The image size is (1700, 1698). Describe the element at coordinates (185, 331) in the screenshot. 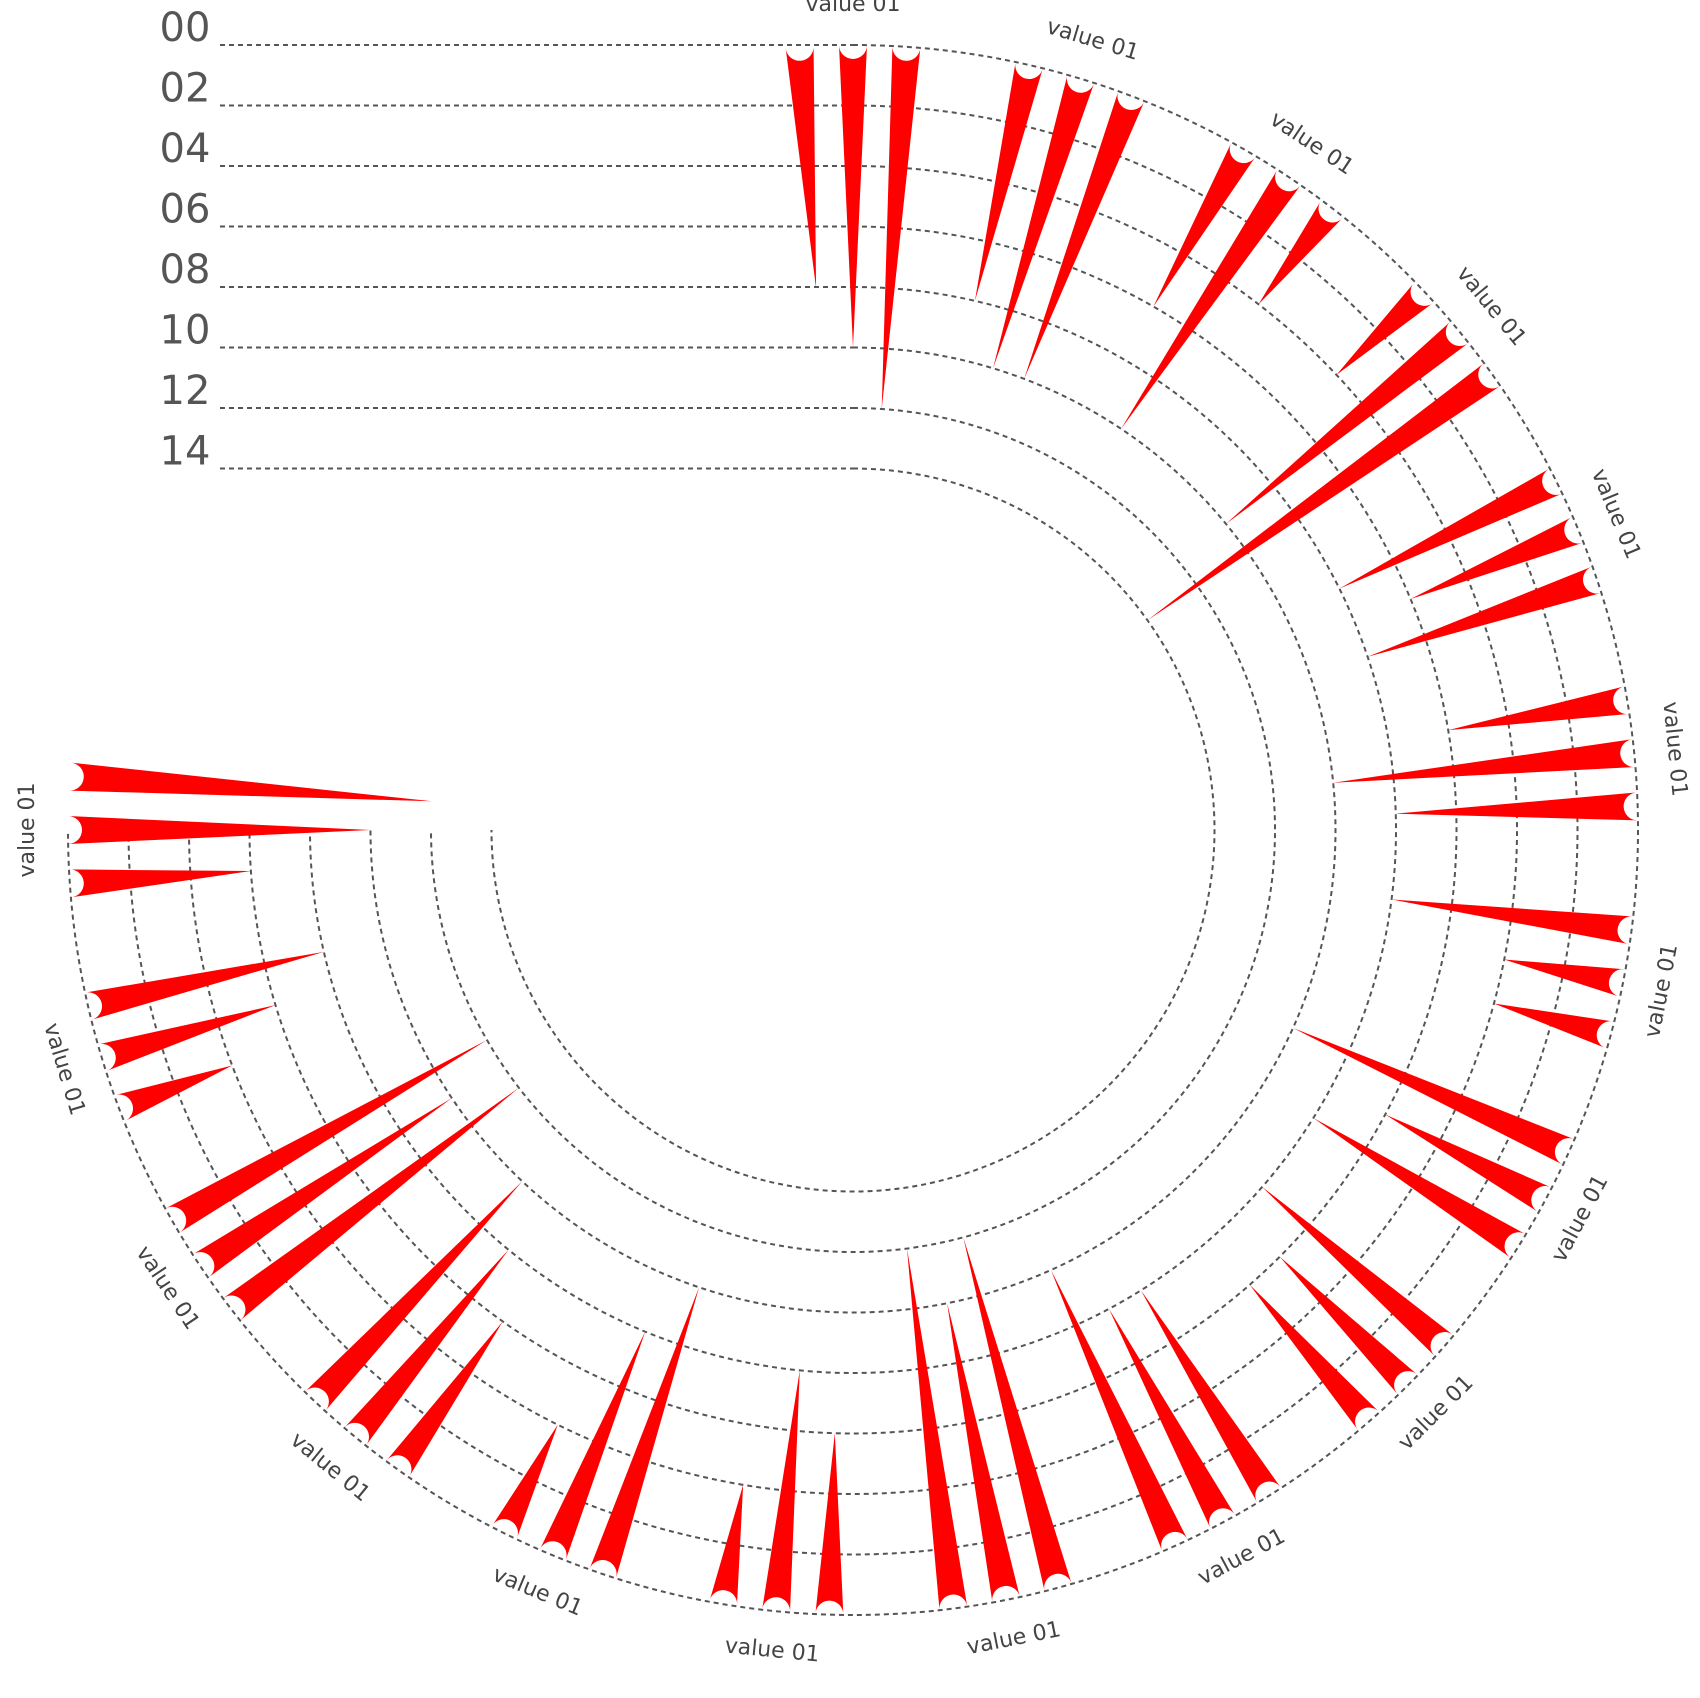

I see `radial-tick-label: 10` at that location.